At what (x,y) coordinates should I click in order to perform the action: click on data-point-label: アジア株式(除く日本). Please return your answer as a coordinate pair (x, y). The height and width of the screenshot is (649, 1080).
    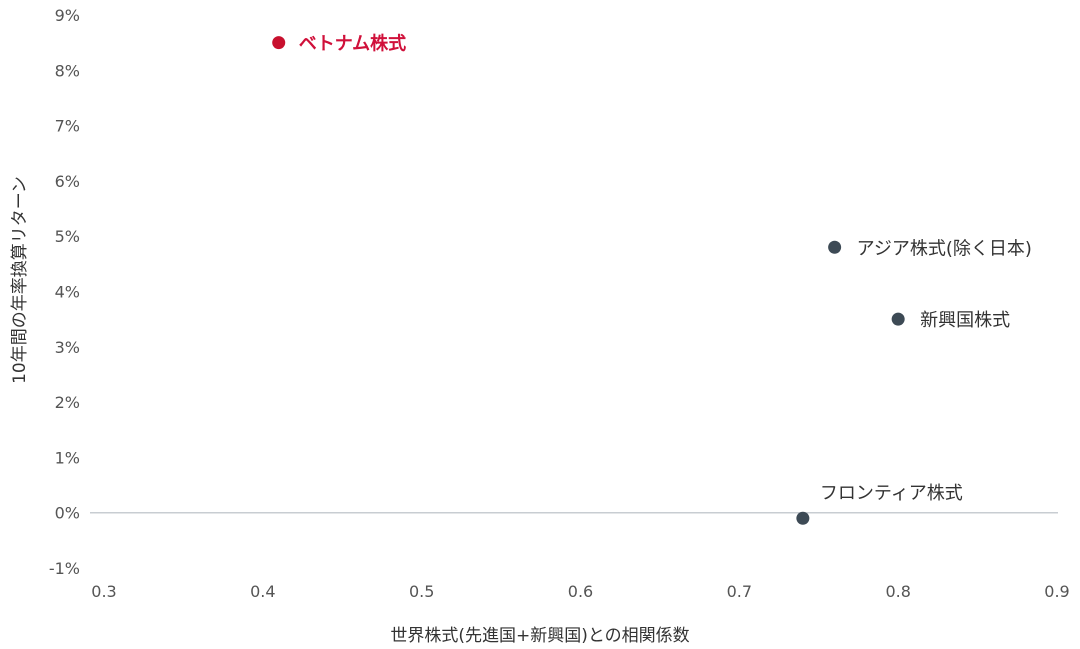
    Looking at the image, I should click on (944, 248).